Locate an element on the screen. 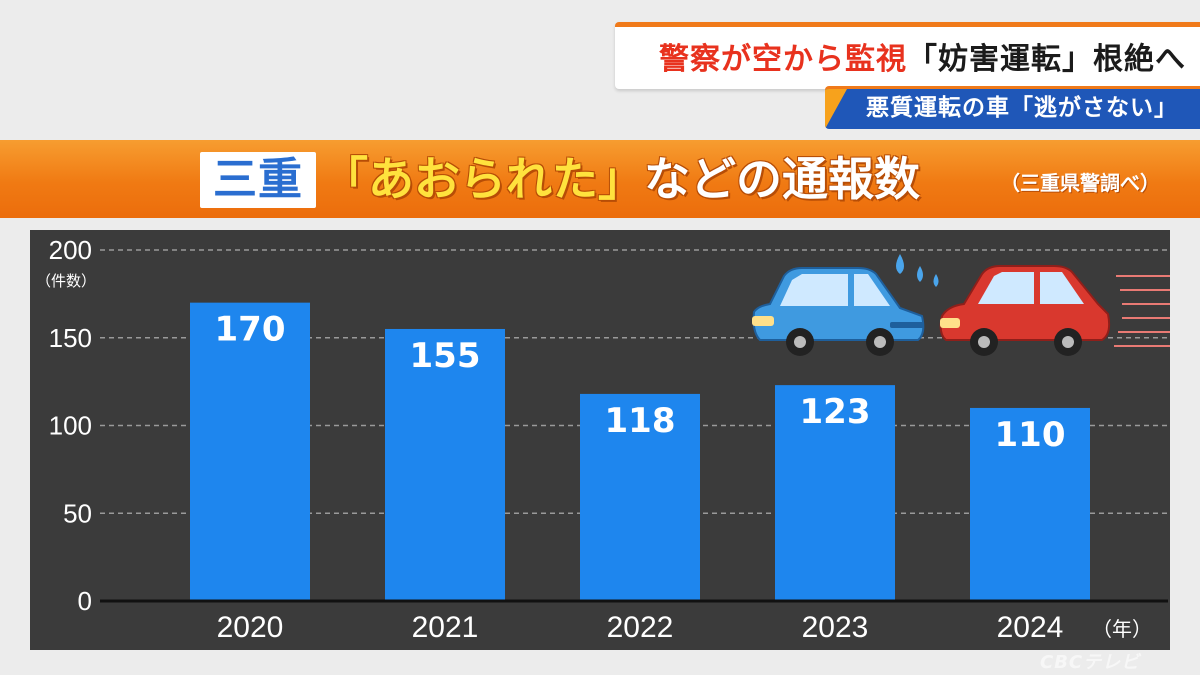 The image size is (1200, 675). title-quote: 「あおられた」 is located at coordinates (483, 179).